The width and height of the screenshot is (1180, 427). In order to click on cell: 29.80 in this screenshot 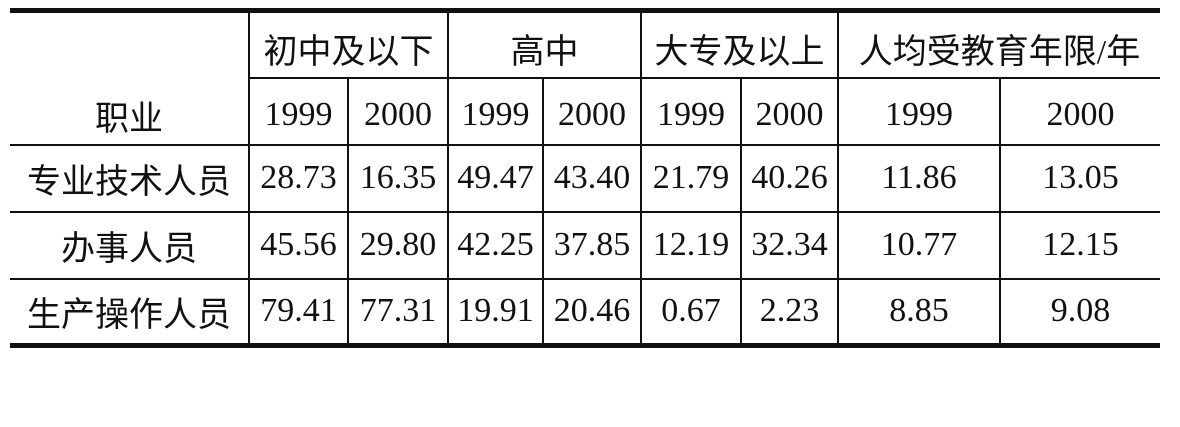, I will do `click(398, 245)`.